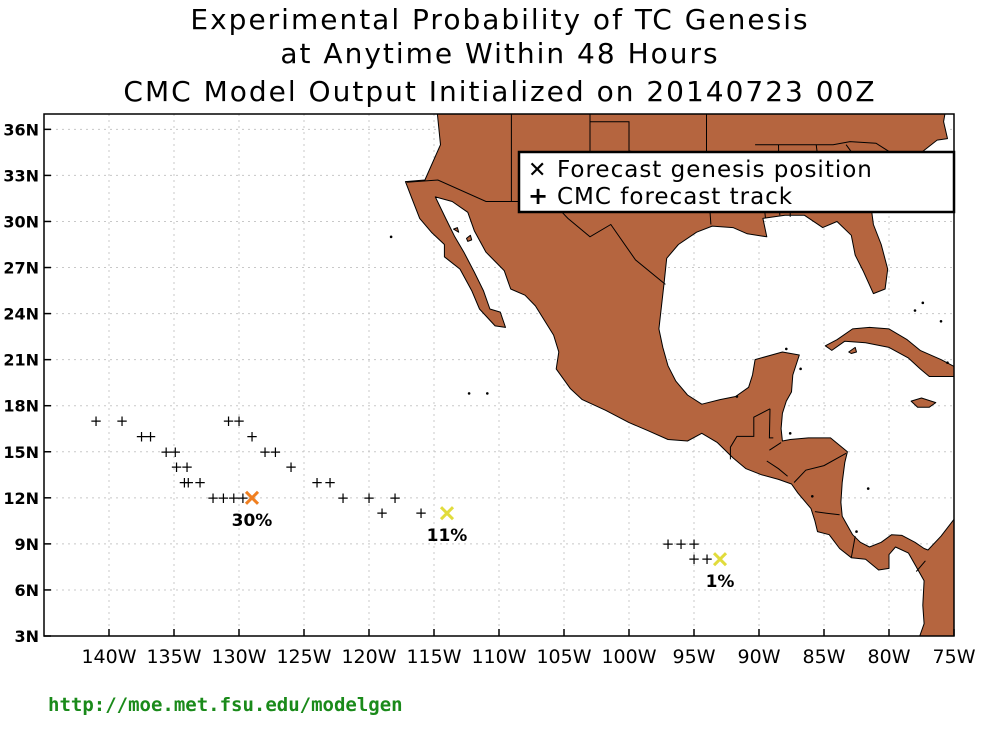 This screenshot has height=750, width=1000. Describe the element at coordinates (759, 657) in the screenshot. I see `lon-tick-label: 90W` at that location.